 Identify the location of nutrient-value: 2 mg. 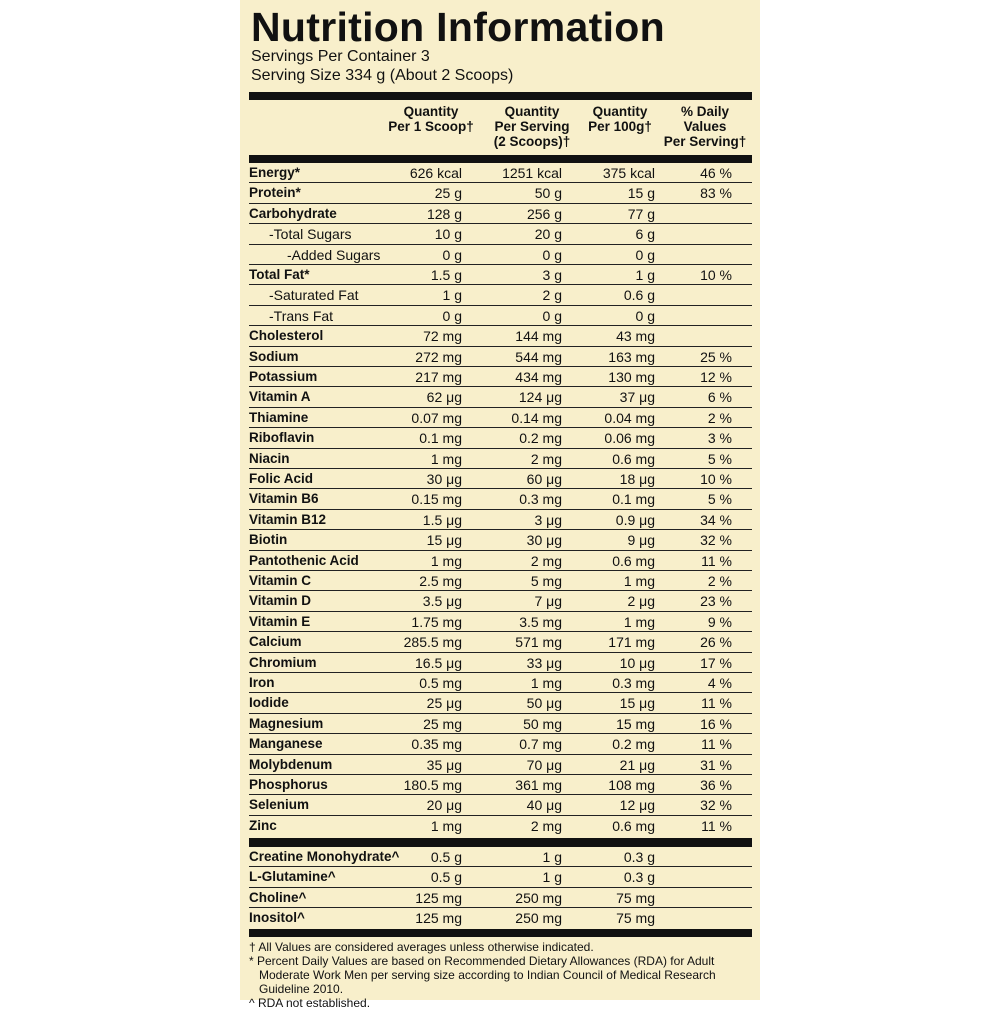
(546, 825).